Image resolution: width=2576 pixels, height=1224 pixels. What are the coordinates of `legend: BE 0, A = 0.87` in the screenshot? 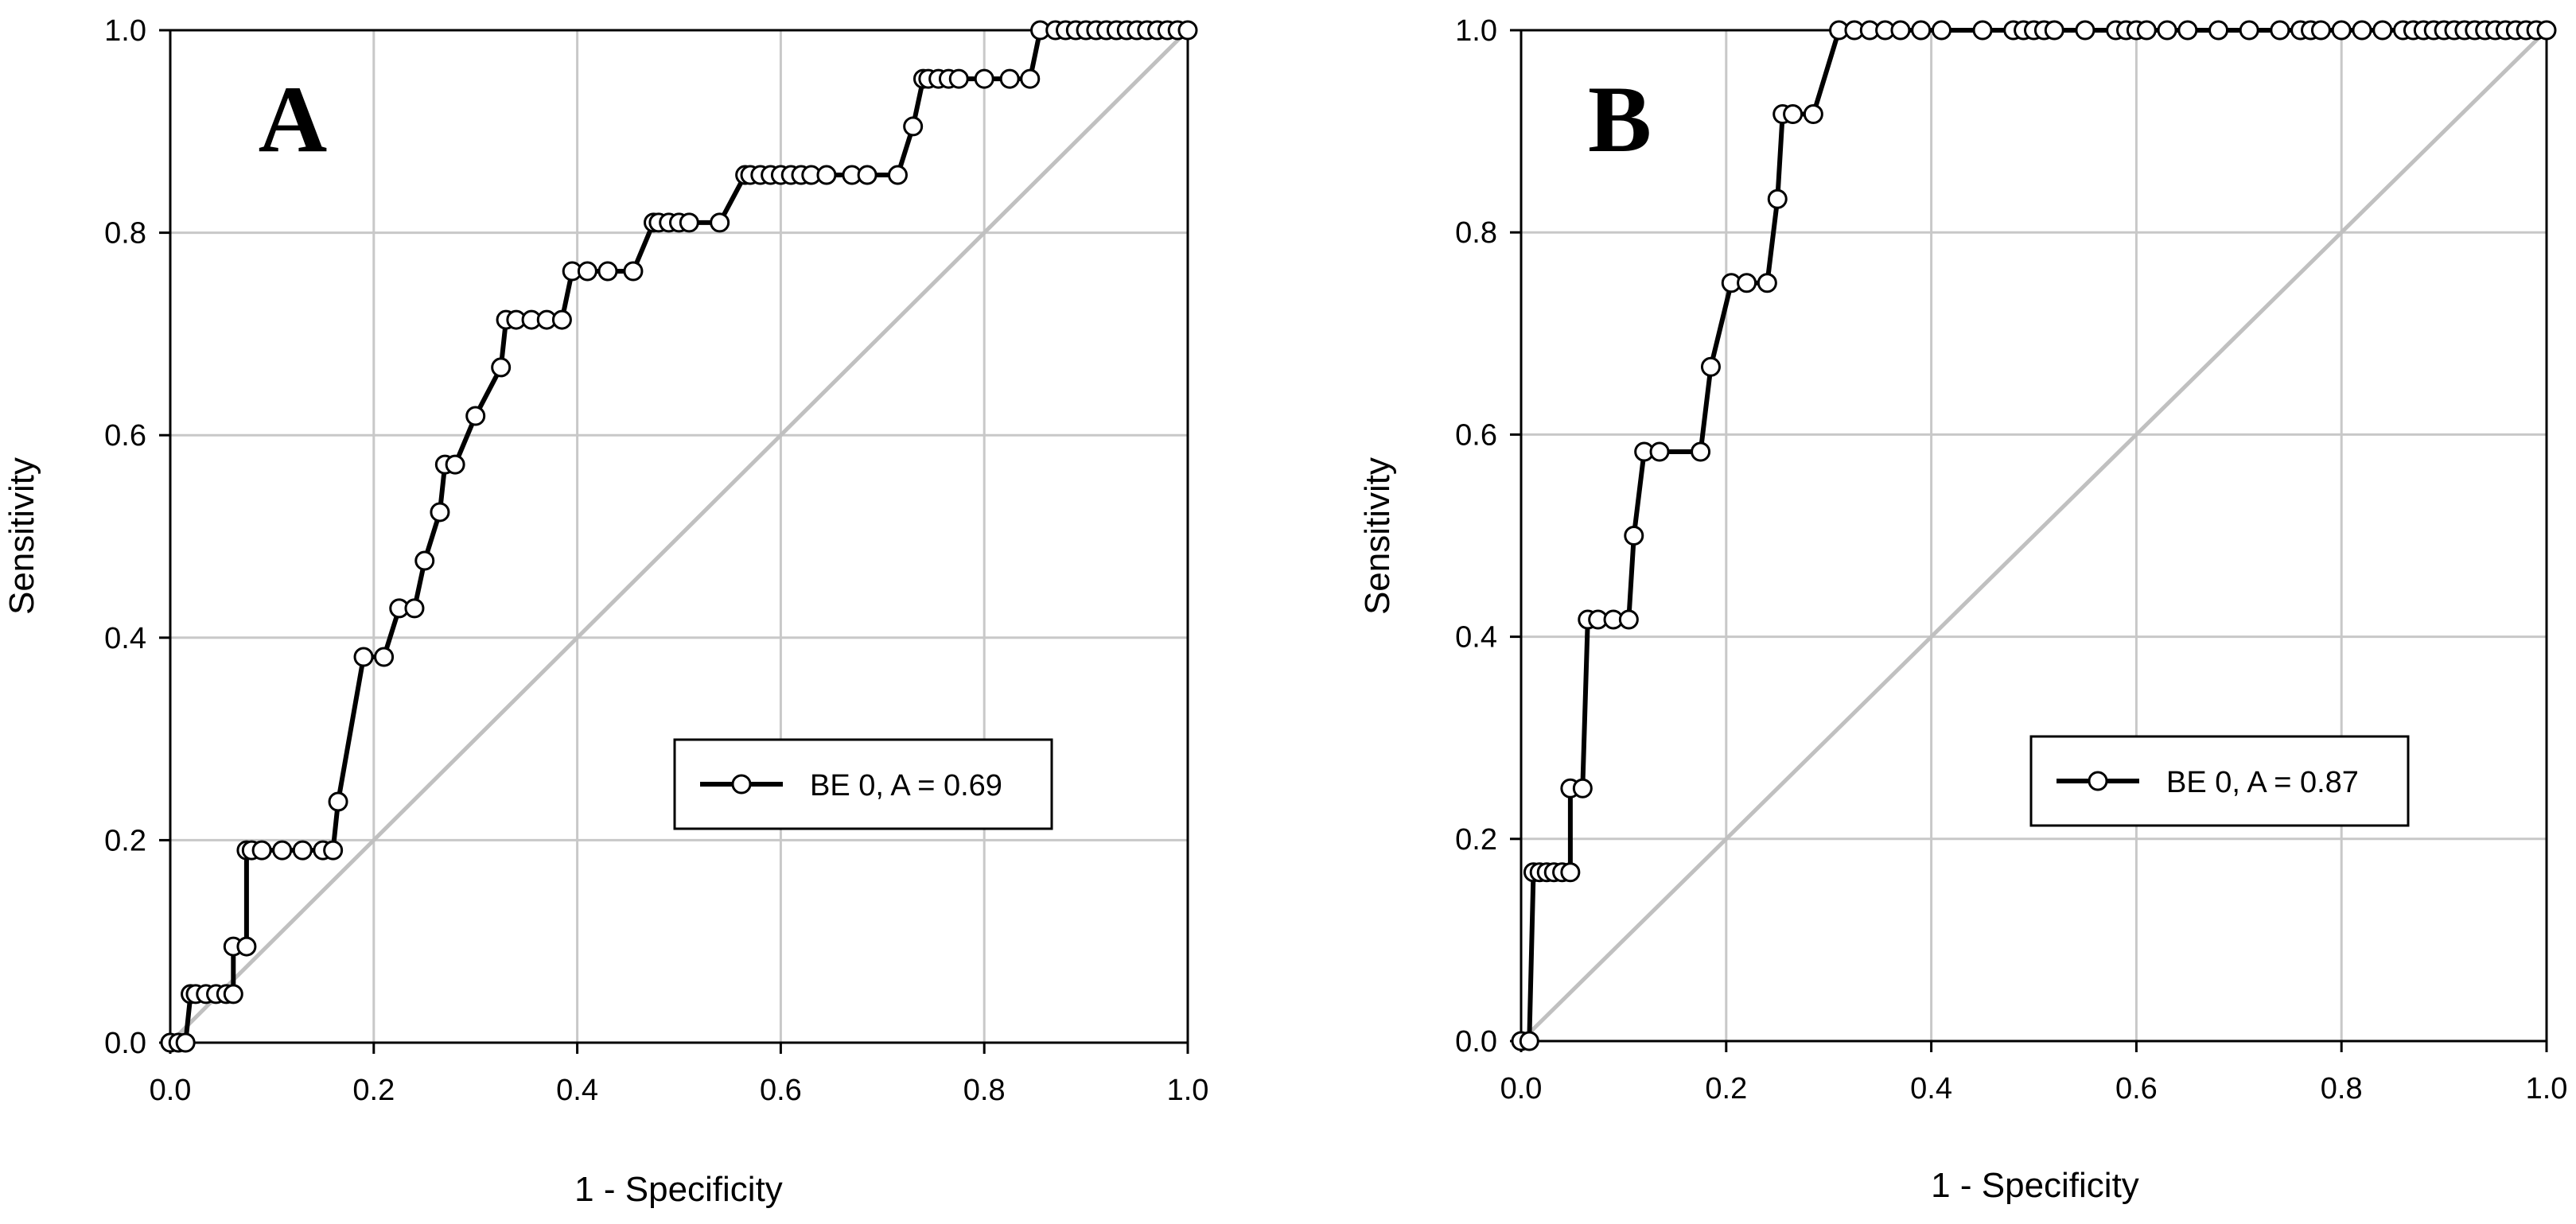 It's located at (2220, 781).